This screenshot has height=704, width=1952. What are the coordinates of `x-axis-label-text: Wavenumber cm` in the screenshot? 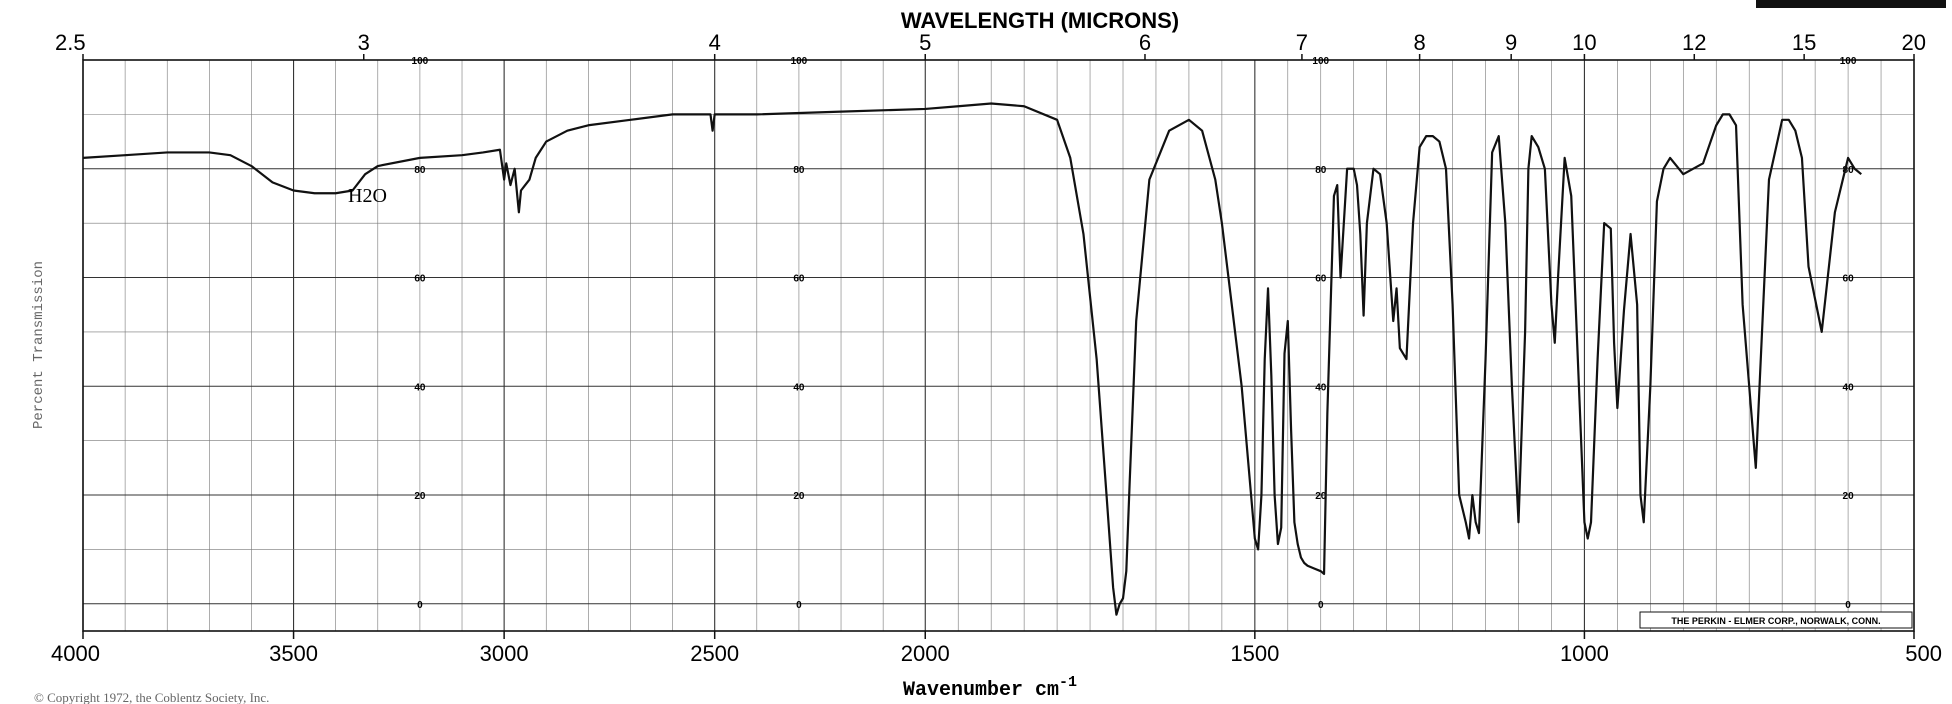 It's located at (981, 690).